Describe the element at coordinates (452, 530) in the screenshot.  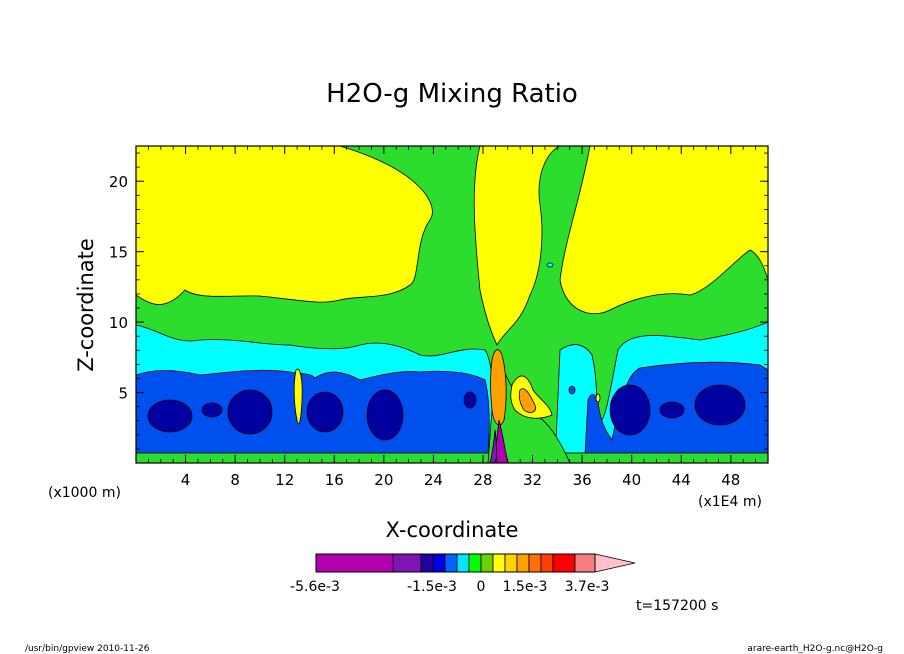
I see `x-axis-label: X-coordinate` at that location.